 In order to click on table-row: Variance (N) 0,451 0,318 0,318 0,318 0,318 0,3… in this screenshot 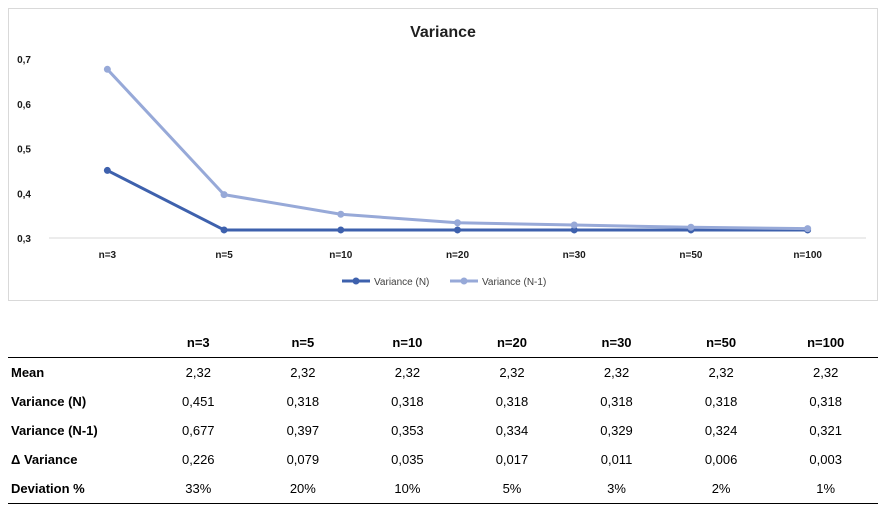, I will do `click(443, 401)`.